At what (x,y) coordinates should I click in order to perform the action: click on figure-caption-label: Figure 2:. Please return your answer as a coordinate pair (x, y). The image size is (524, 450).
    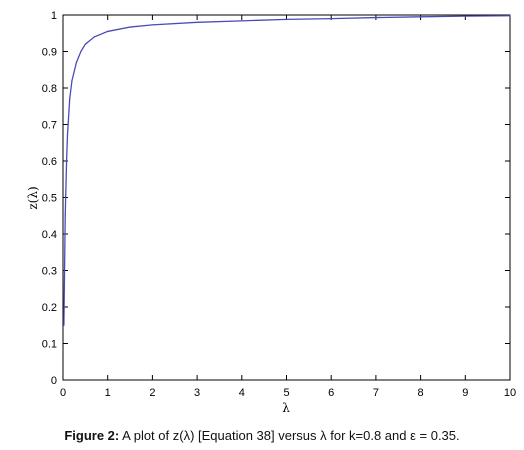
    Looking at the image, I should click on (92, 435).